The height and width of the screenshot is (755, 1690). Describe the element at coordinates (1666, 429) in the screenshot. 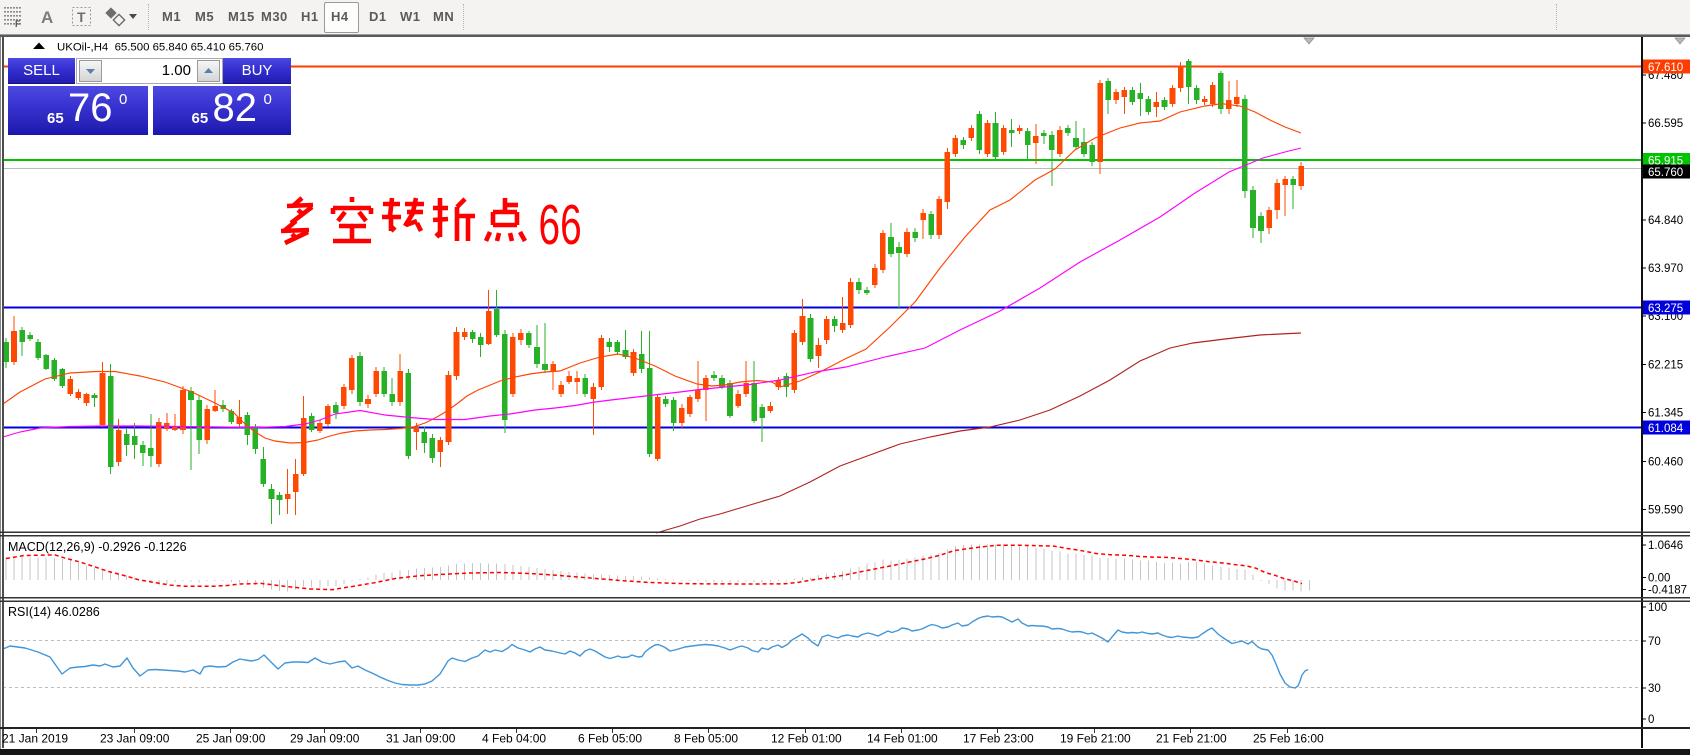

I see `svg-text: 61.084` at that location.